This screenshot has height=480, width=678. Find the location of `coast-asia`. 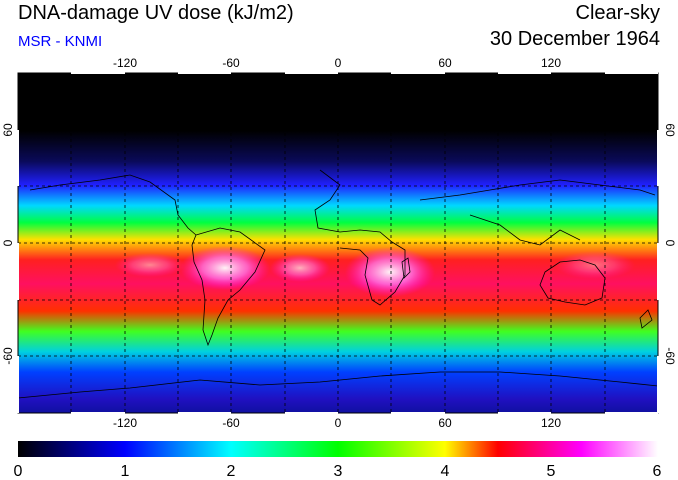

coast-asia is located at coordinates (537, 212).